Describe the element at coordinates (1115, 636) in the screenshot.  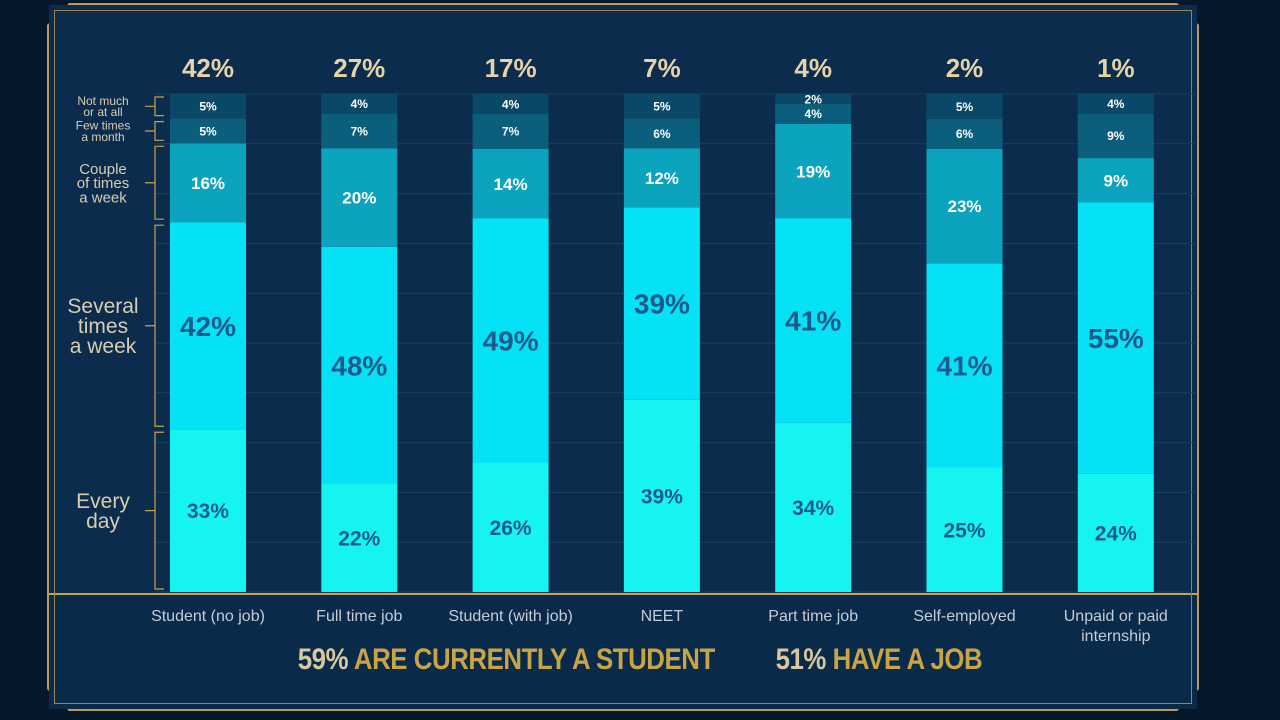
I see `category-label: internship` at that location.